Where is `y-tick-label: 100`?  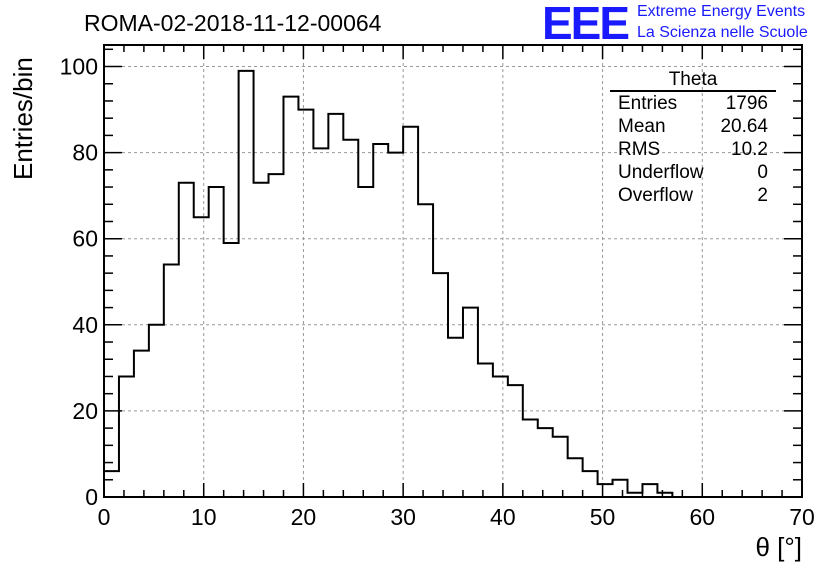
y-tick-label: 100 is located at coordinates (79, 67).